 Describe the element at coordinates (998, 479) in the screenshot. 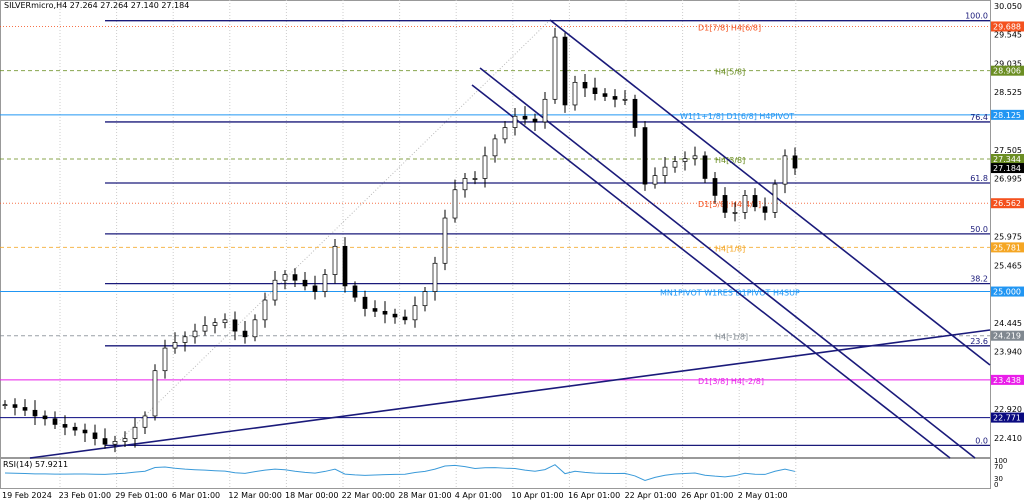

I see `rsi-tick-label: 30` at that location.